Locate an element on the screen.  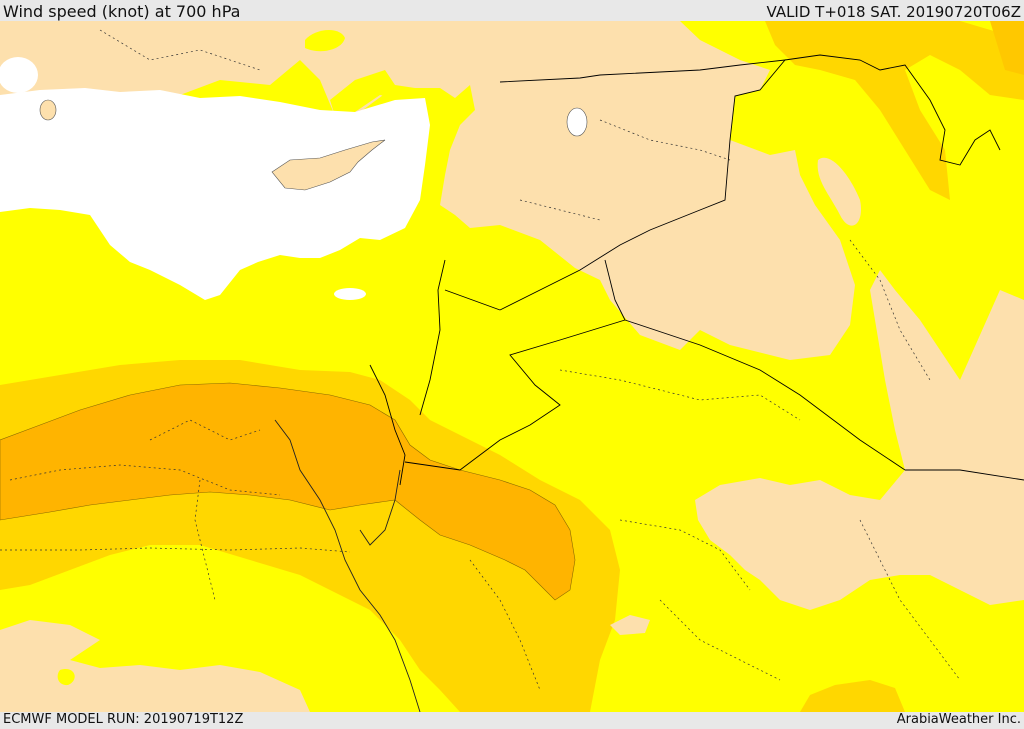
strong-wind-zone-northeast is located at coordinates (894, 110).